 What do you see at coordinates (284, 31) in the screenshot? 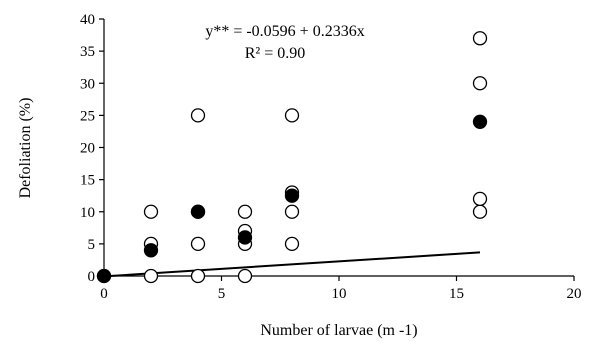
I see `regression-equation: y** = -0.0596 + 0.2336x` at bounding box center [284, 31].